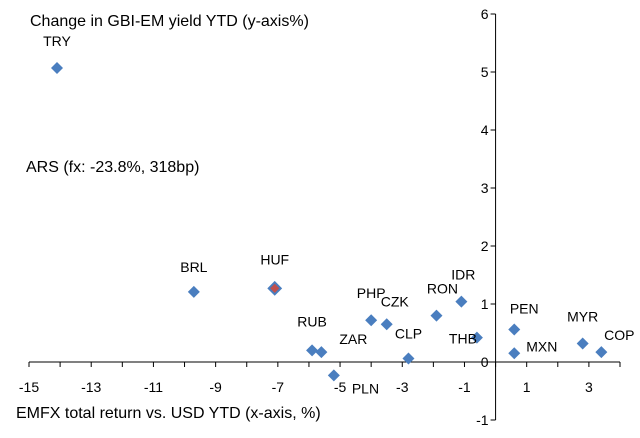  Describe the element at coordinates (461, 301) in the screenshot. I see `point-idr` at that location.